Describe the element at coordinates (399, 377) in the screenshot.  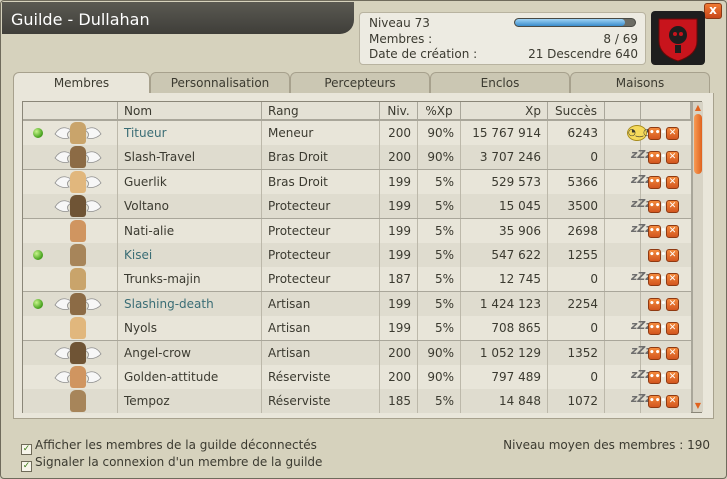
I see `member-level: 200` at that location.